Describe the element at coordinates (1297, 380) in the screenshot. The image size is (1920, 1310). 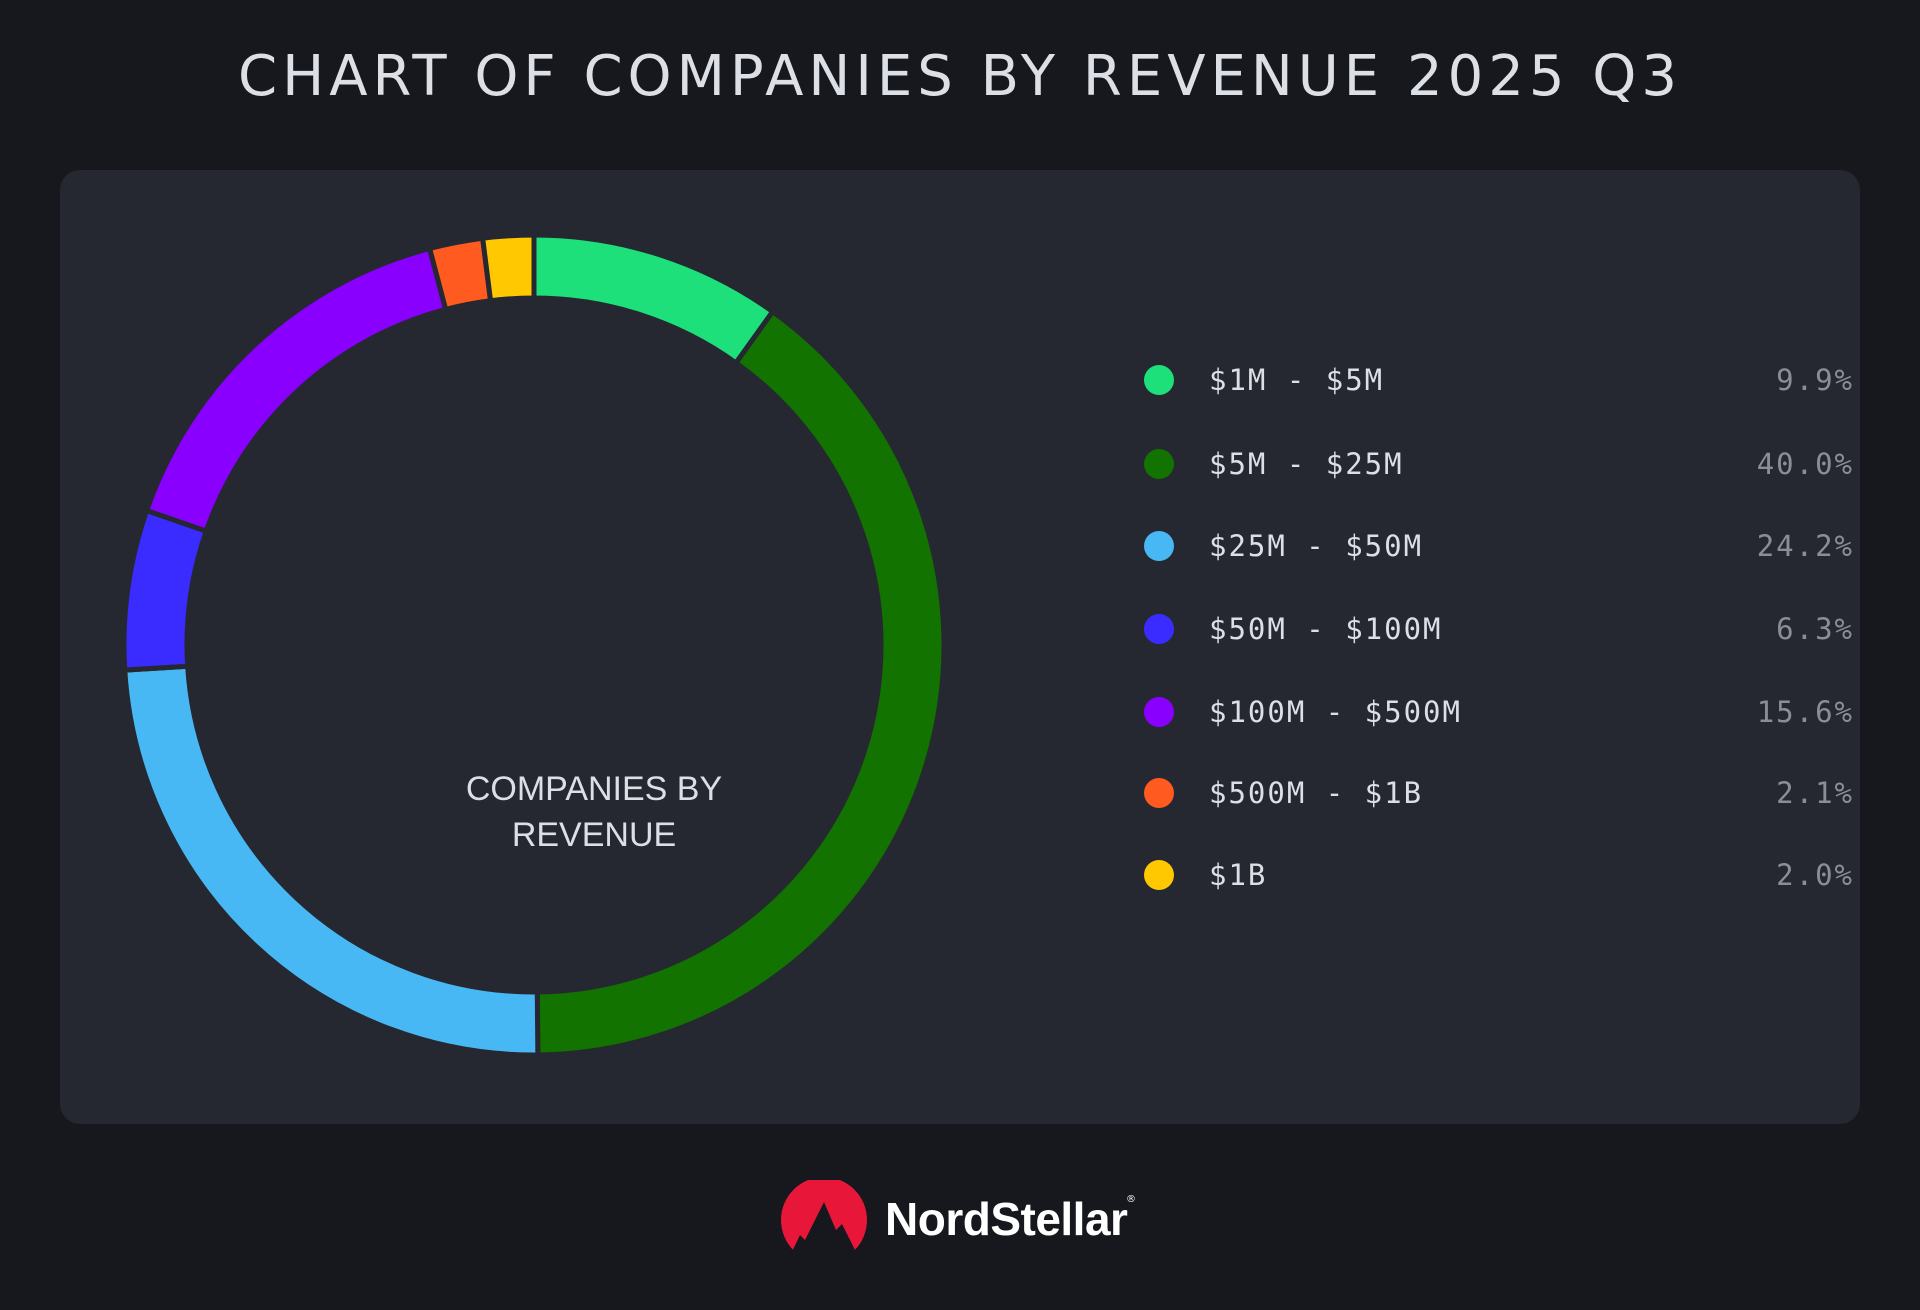
I see `legend-label: $1M - $5M` at that location.